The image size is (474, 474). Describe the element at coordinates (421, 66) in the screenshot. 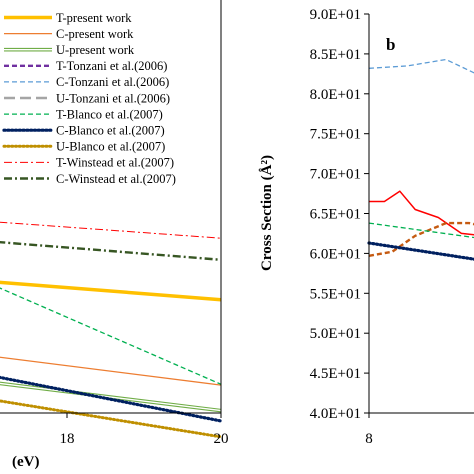

I see `panel-b-series-c-tonzani-et-al-2006` at that location.